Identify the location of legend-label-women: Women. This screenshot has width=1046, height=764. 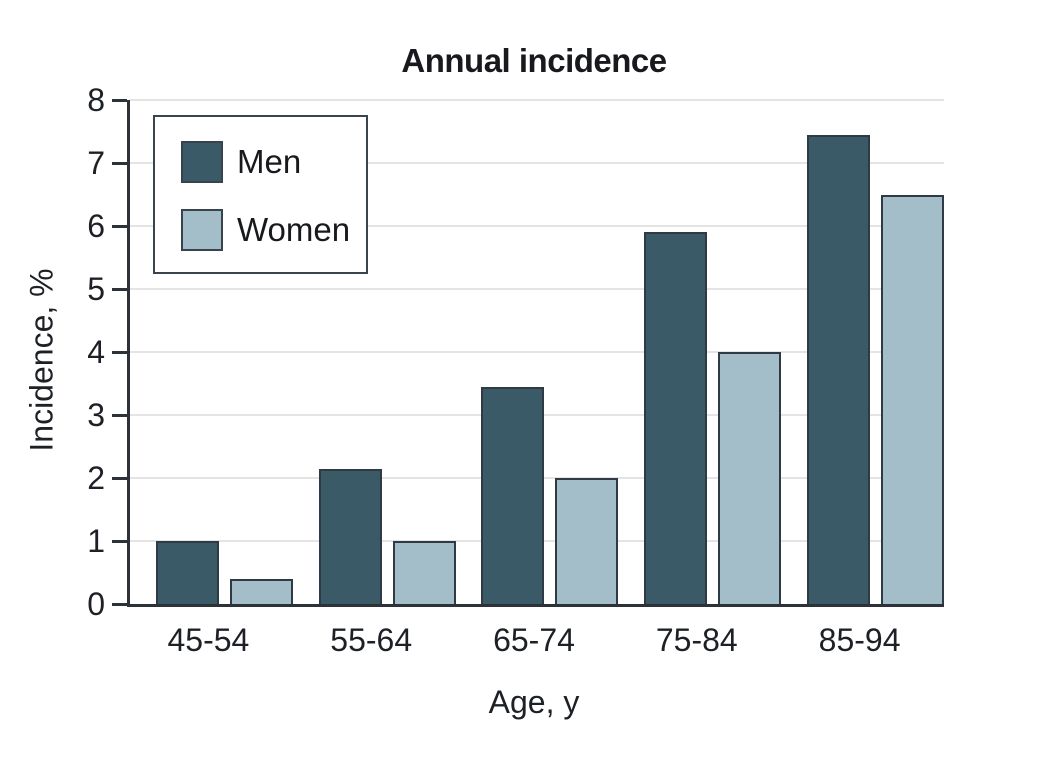
(294, 229).